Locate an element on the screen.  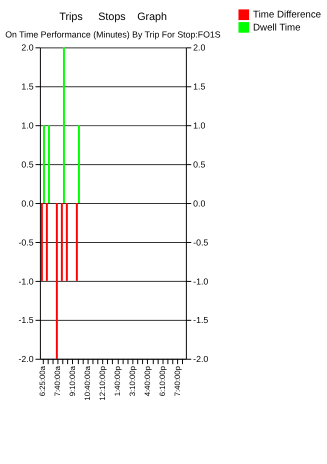
y2-tick-label: 0.0 is located at coordinates (199, 203).